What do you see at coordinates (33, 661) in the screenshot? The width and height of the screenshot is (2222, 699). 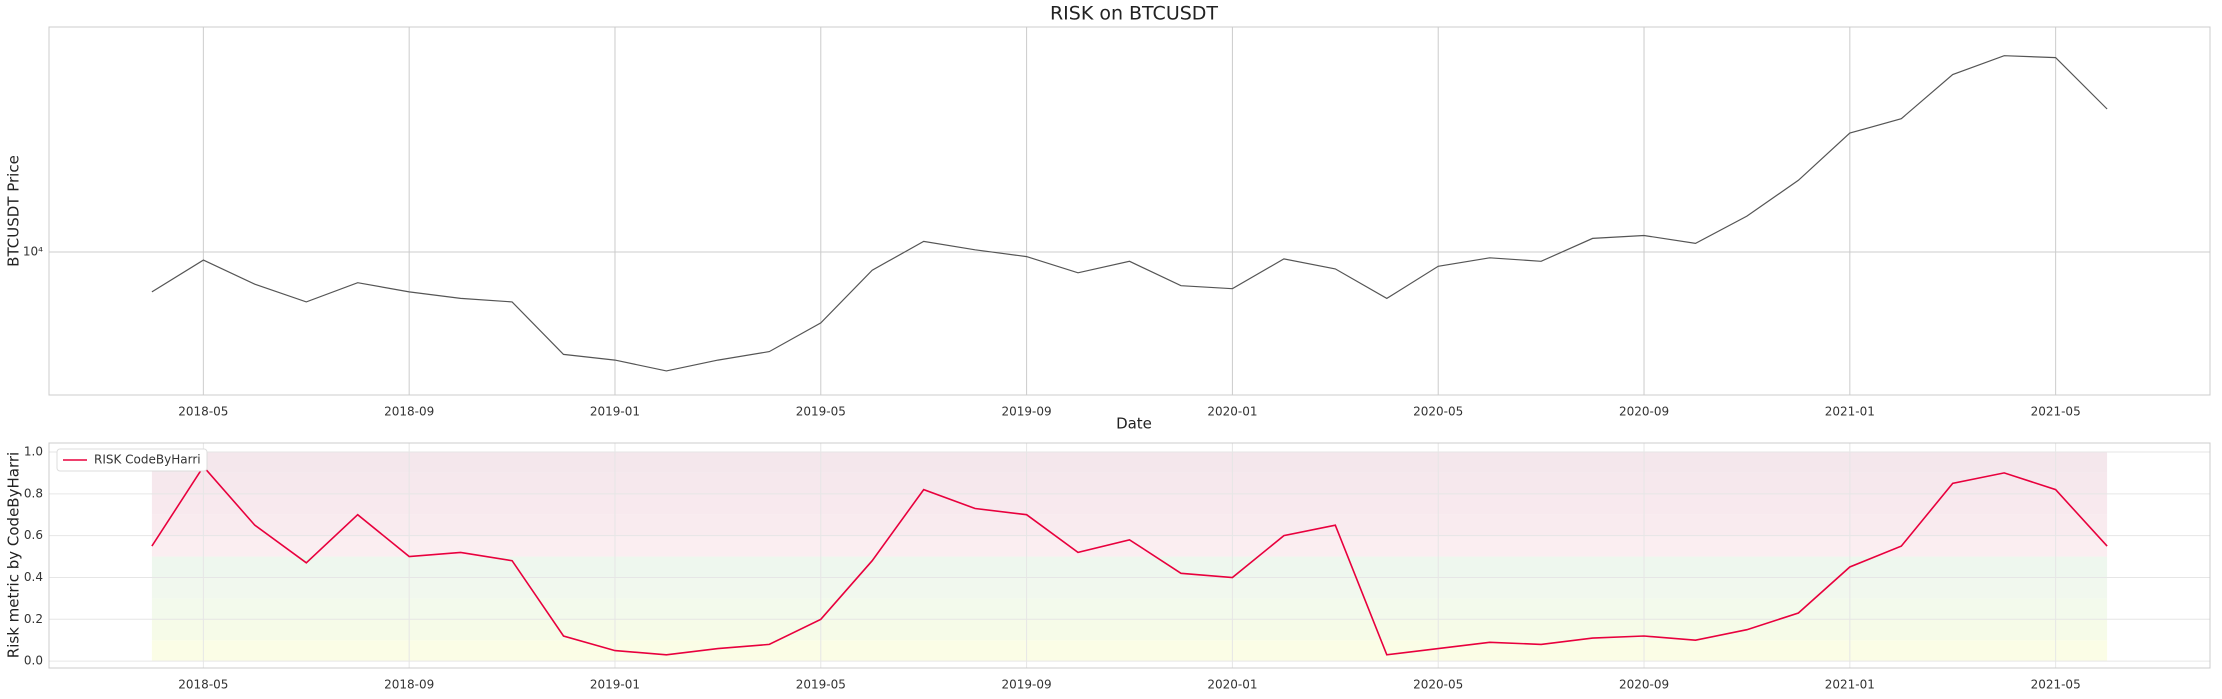 I see `y-tick-label: 0.0` at bounding box center [33, 661].